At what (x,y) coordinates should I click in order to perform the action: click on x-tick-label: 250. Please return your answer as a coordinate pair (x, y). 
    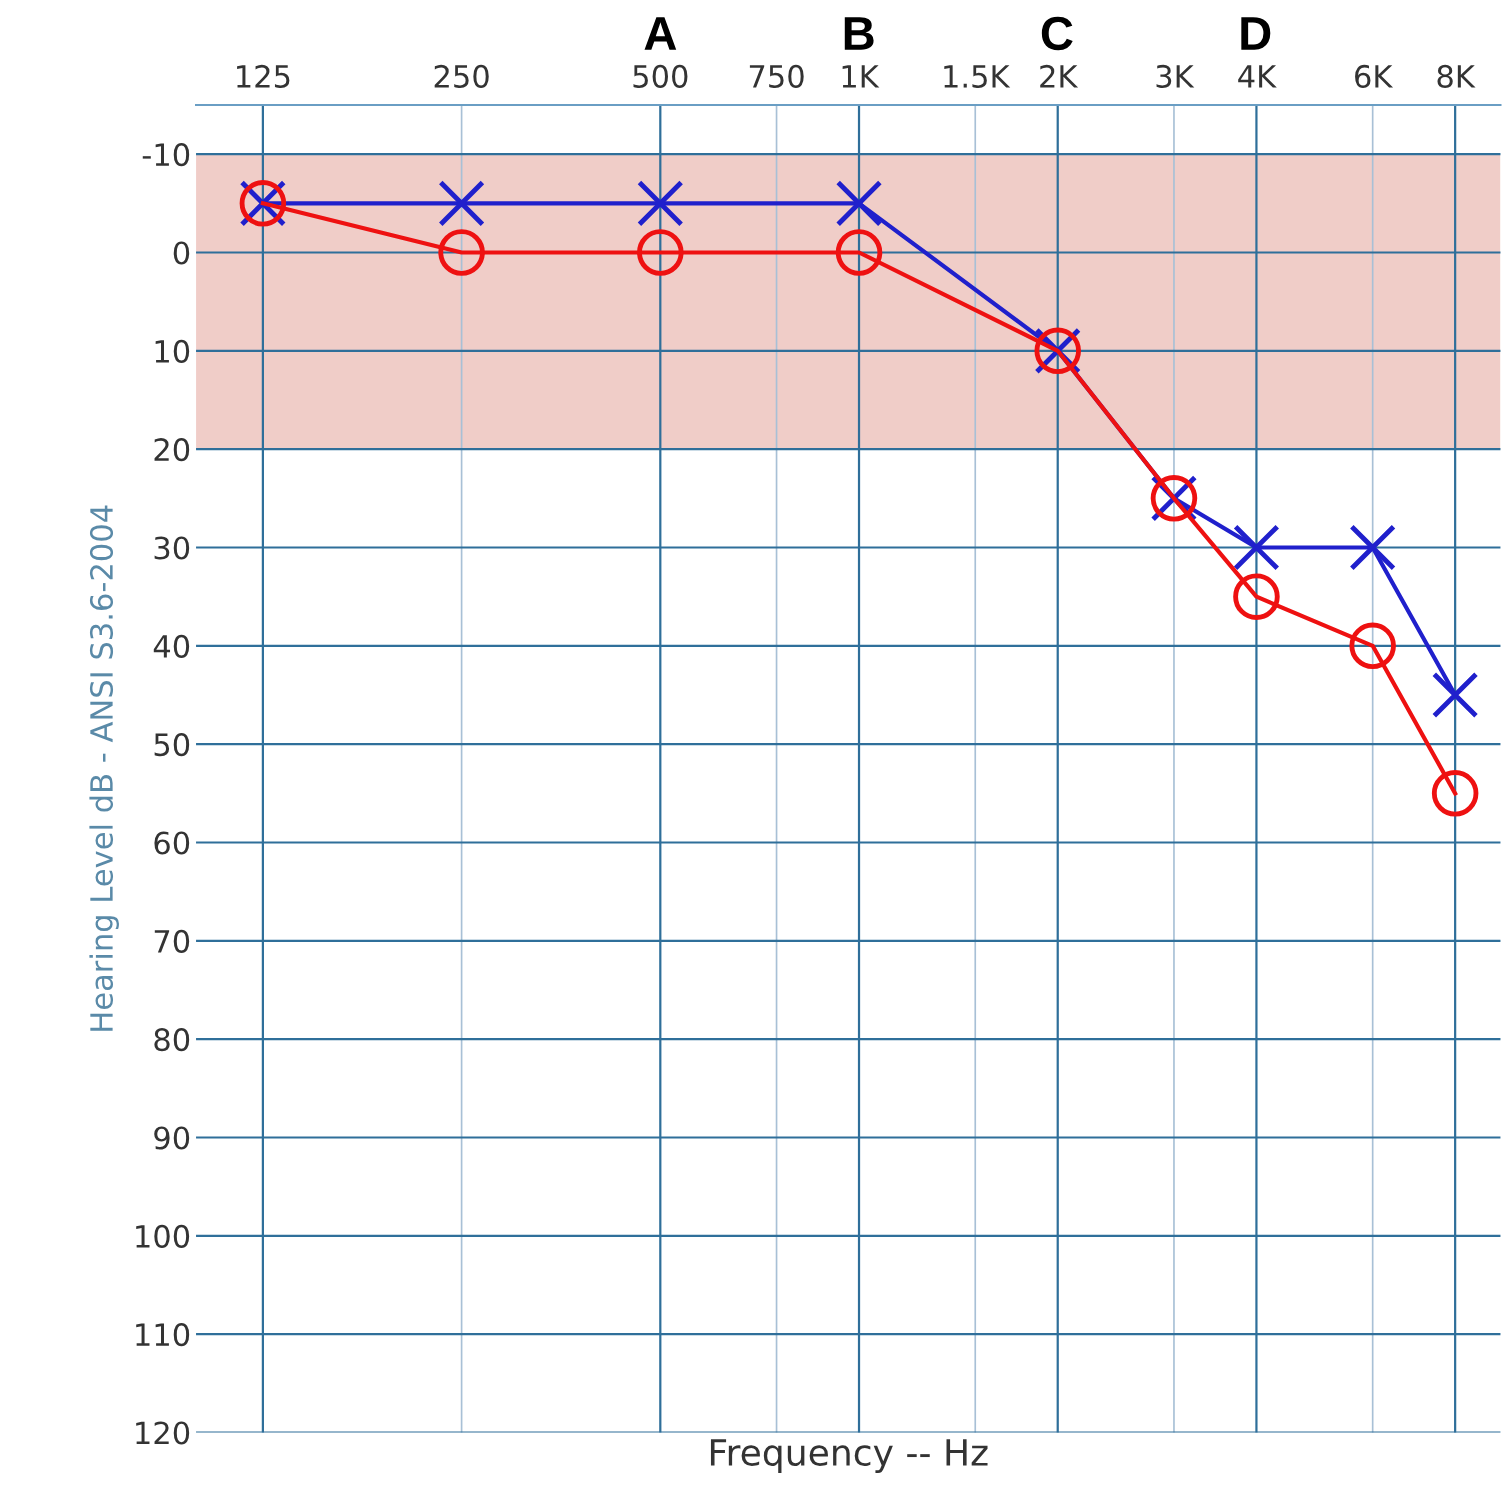
    Looking at the image, I should click on (461, 76).